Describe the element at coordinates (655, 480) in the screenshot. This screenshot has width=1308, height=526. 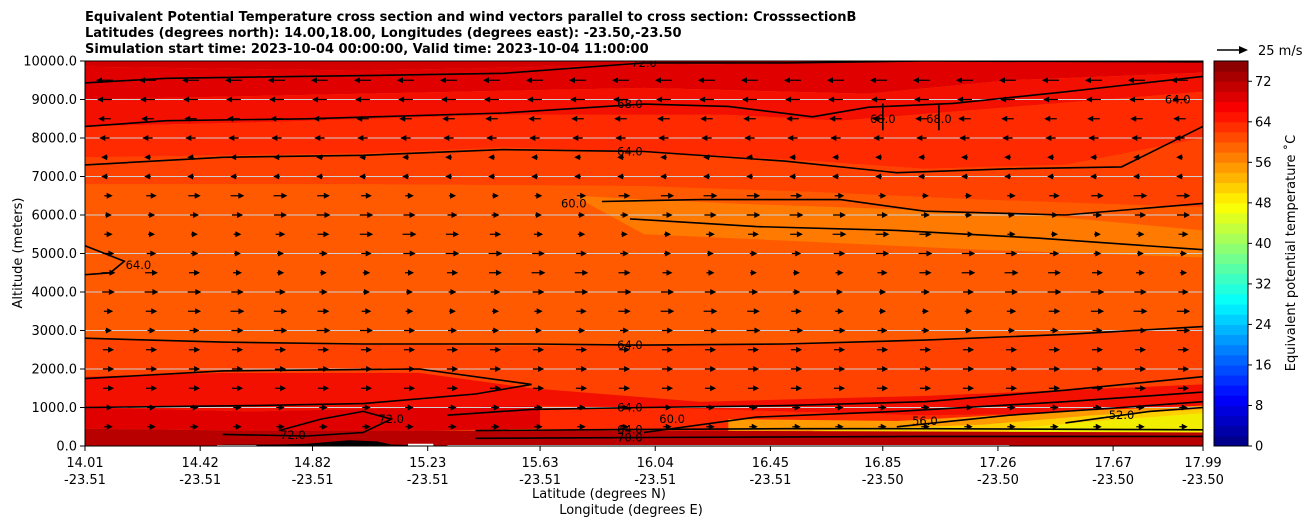
I see `x-tick-label-lon-5: -23.51` at that location.